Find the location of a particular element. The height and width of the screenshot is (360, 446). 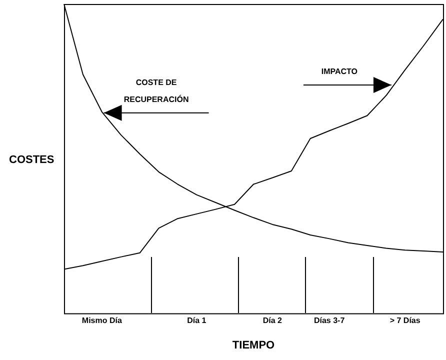

x-tick-label: Mismo Día is located at coordinates (102, 321).